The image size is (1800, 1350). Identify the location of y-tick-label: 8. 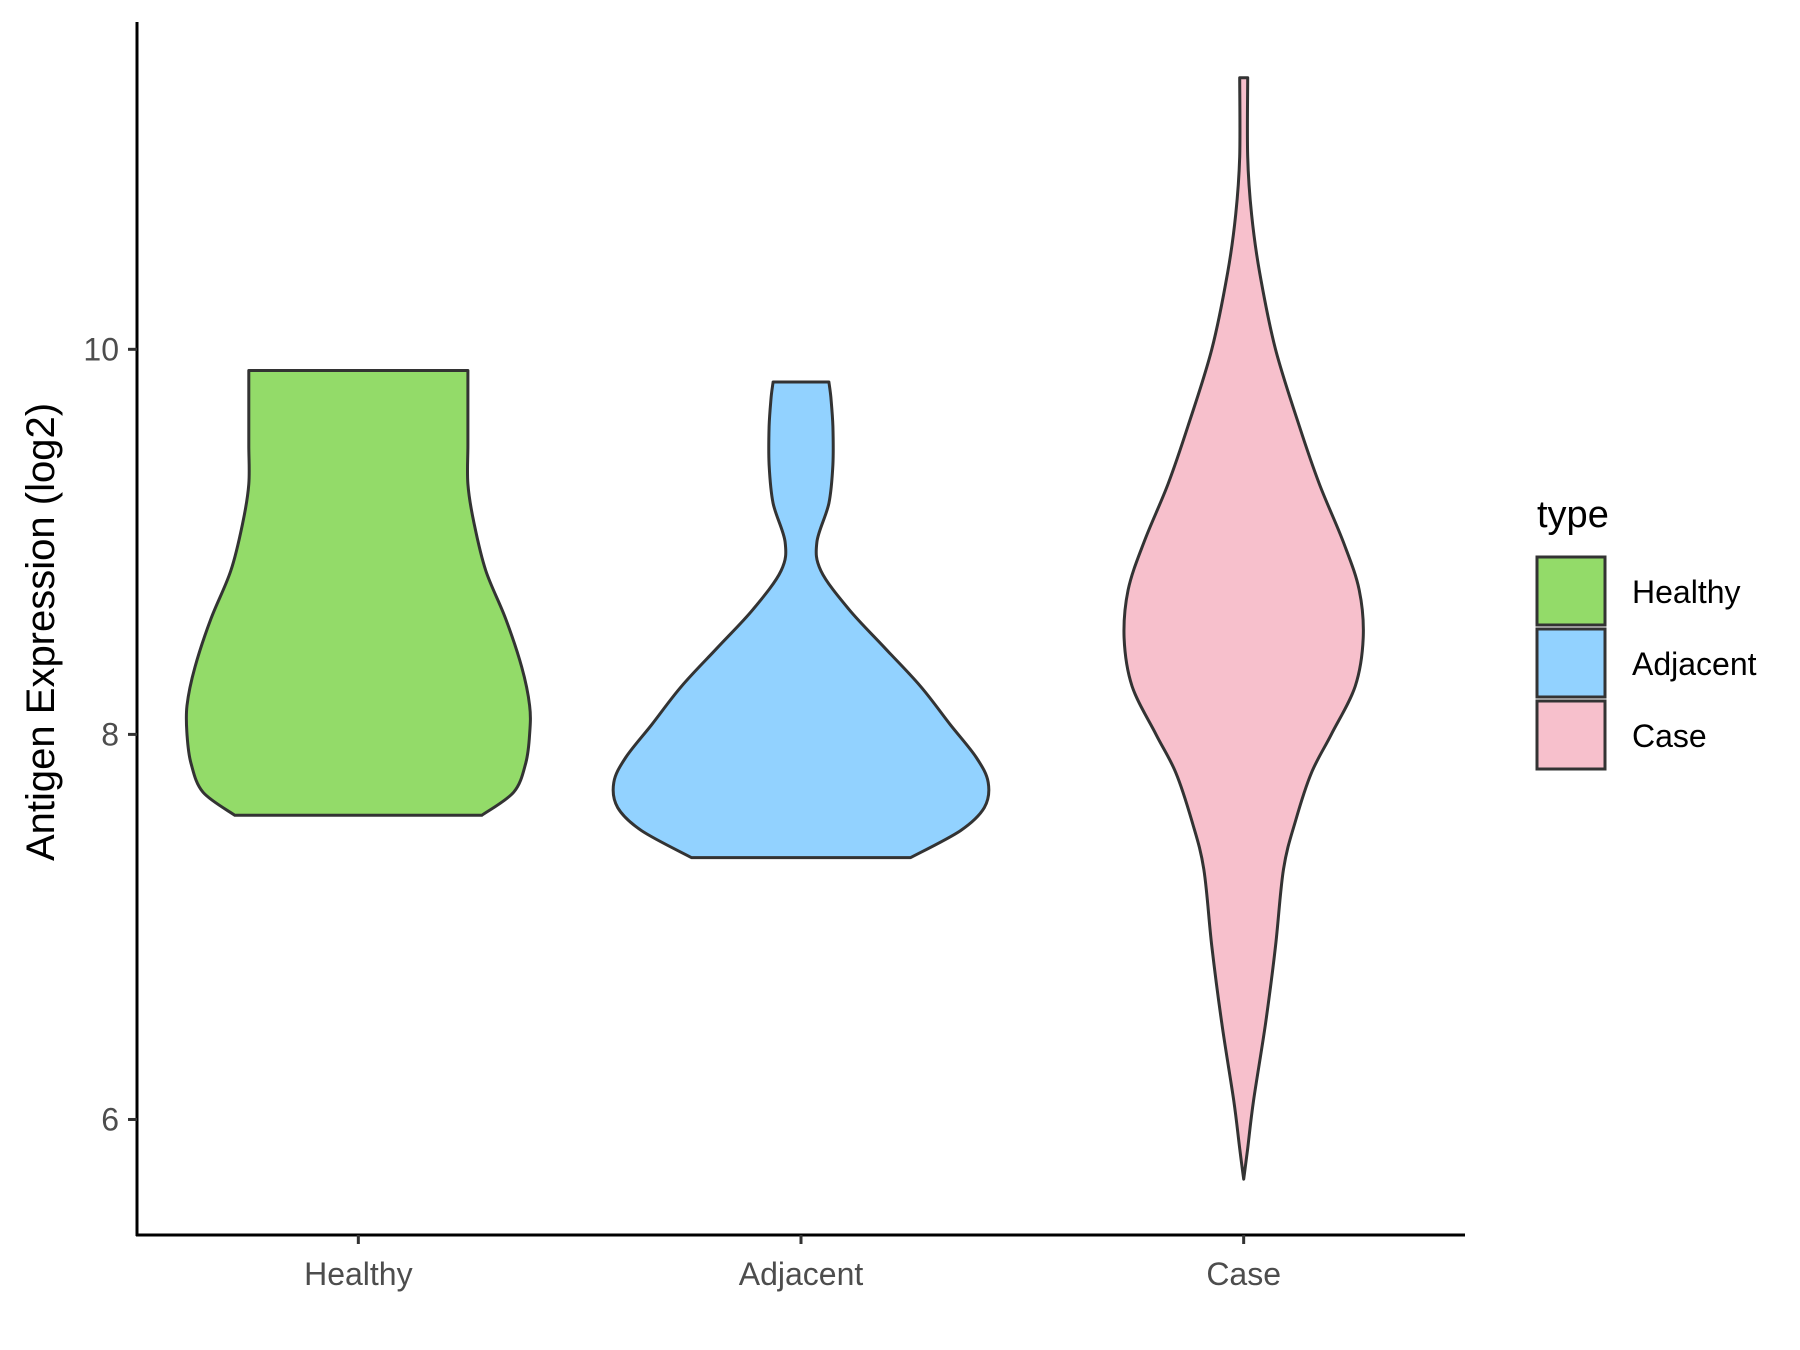
(110, 734).